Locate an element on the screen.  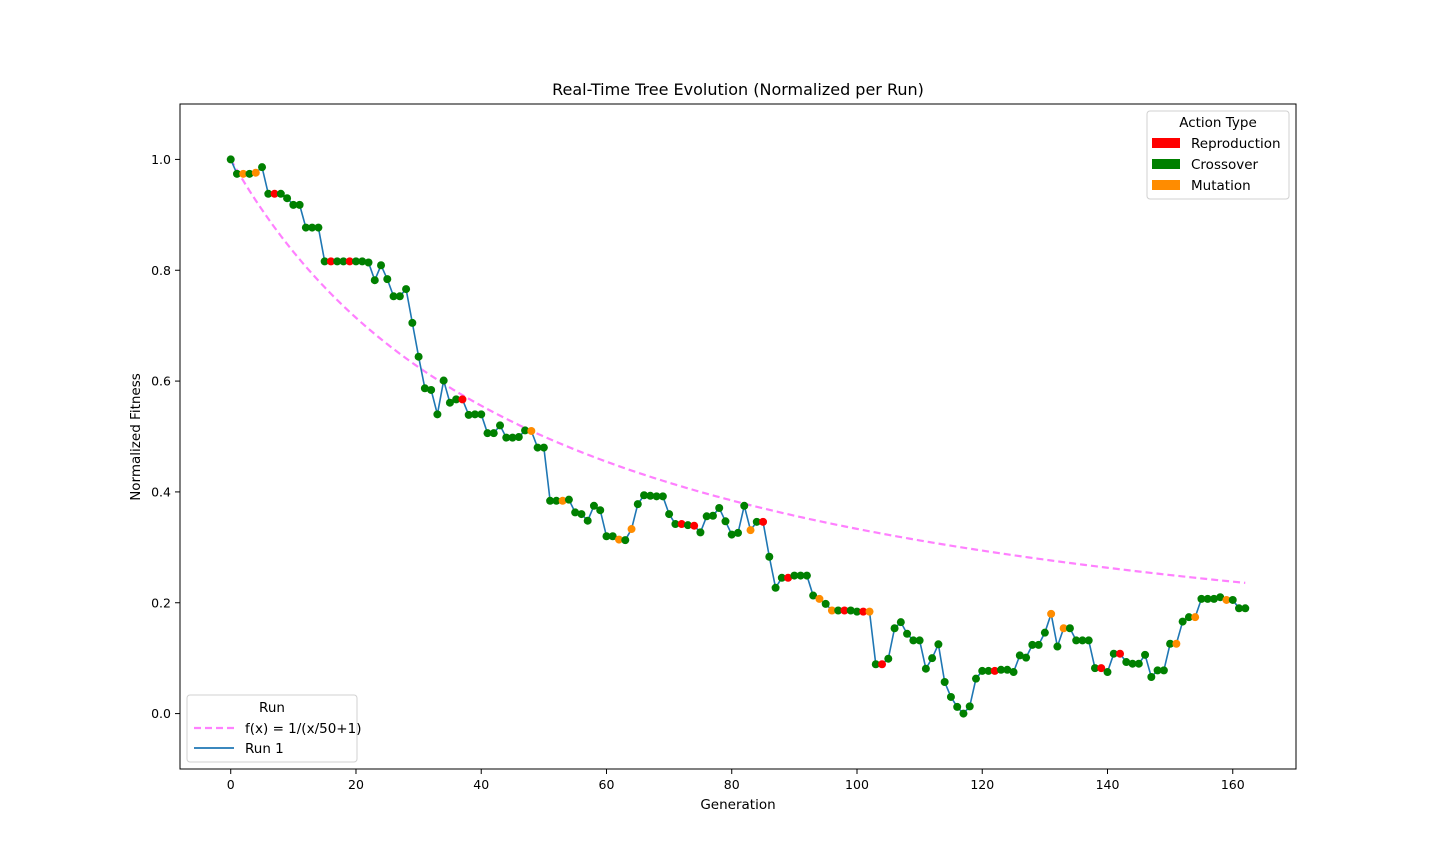
action-legend-title: Action Type is located at coordinates (1218, 123).